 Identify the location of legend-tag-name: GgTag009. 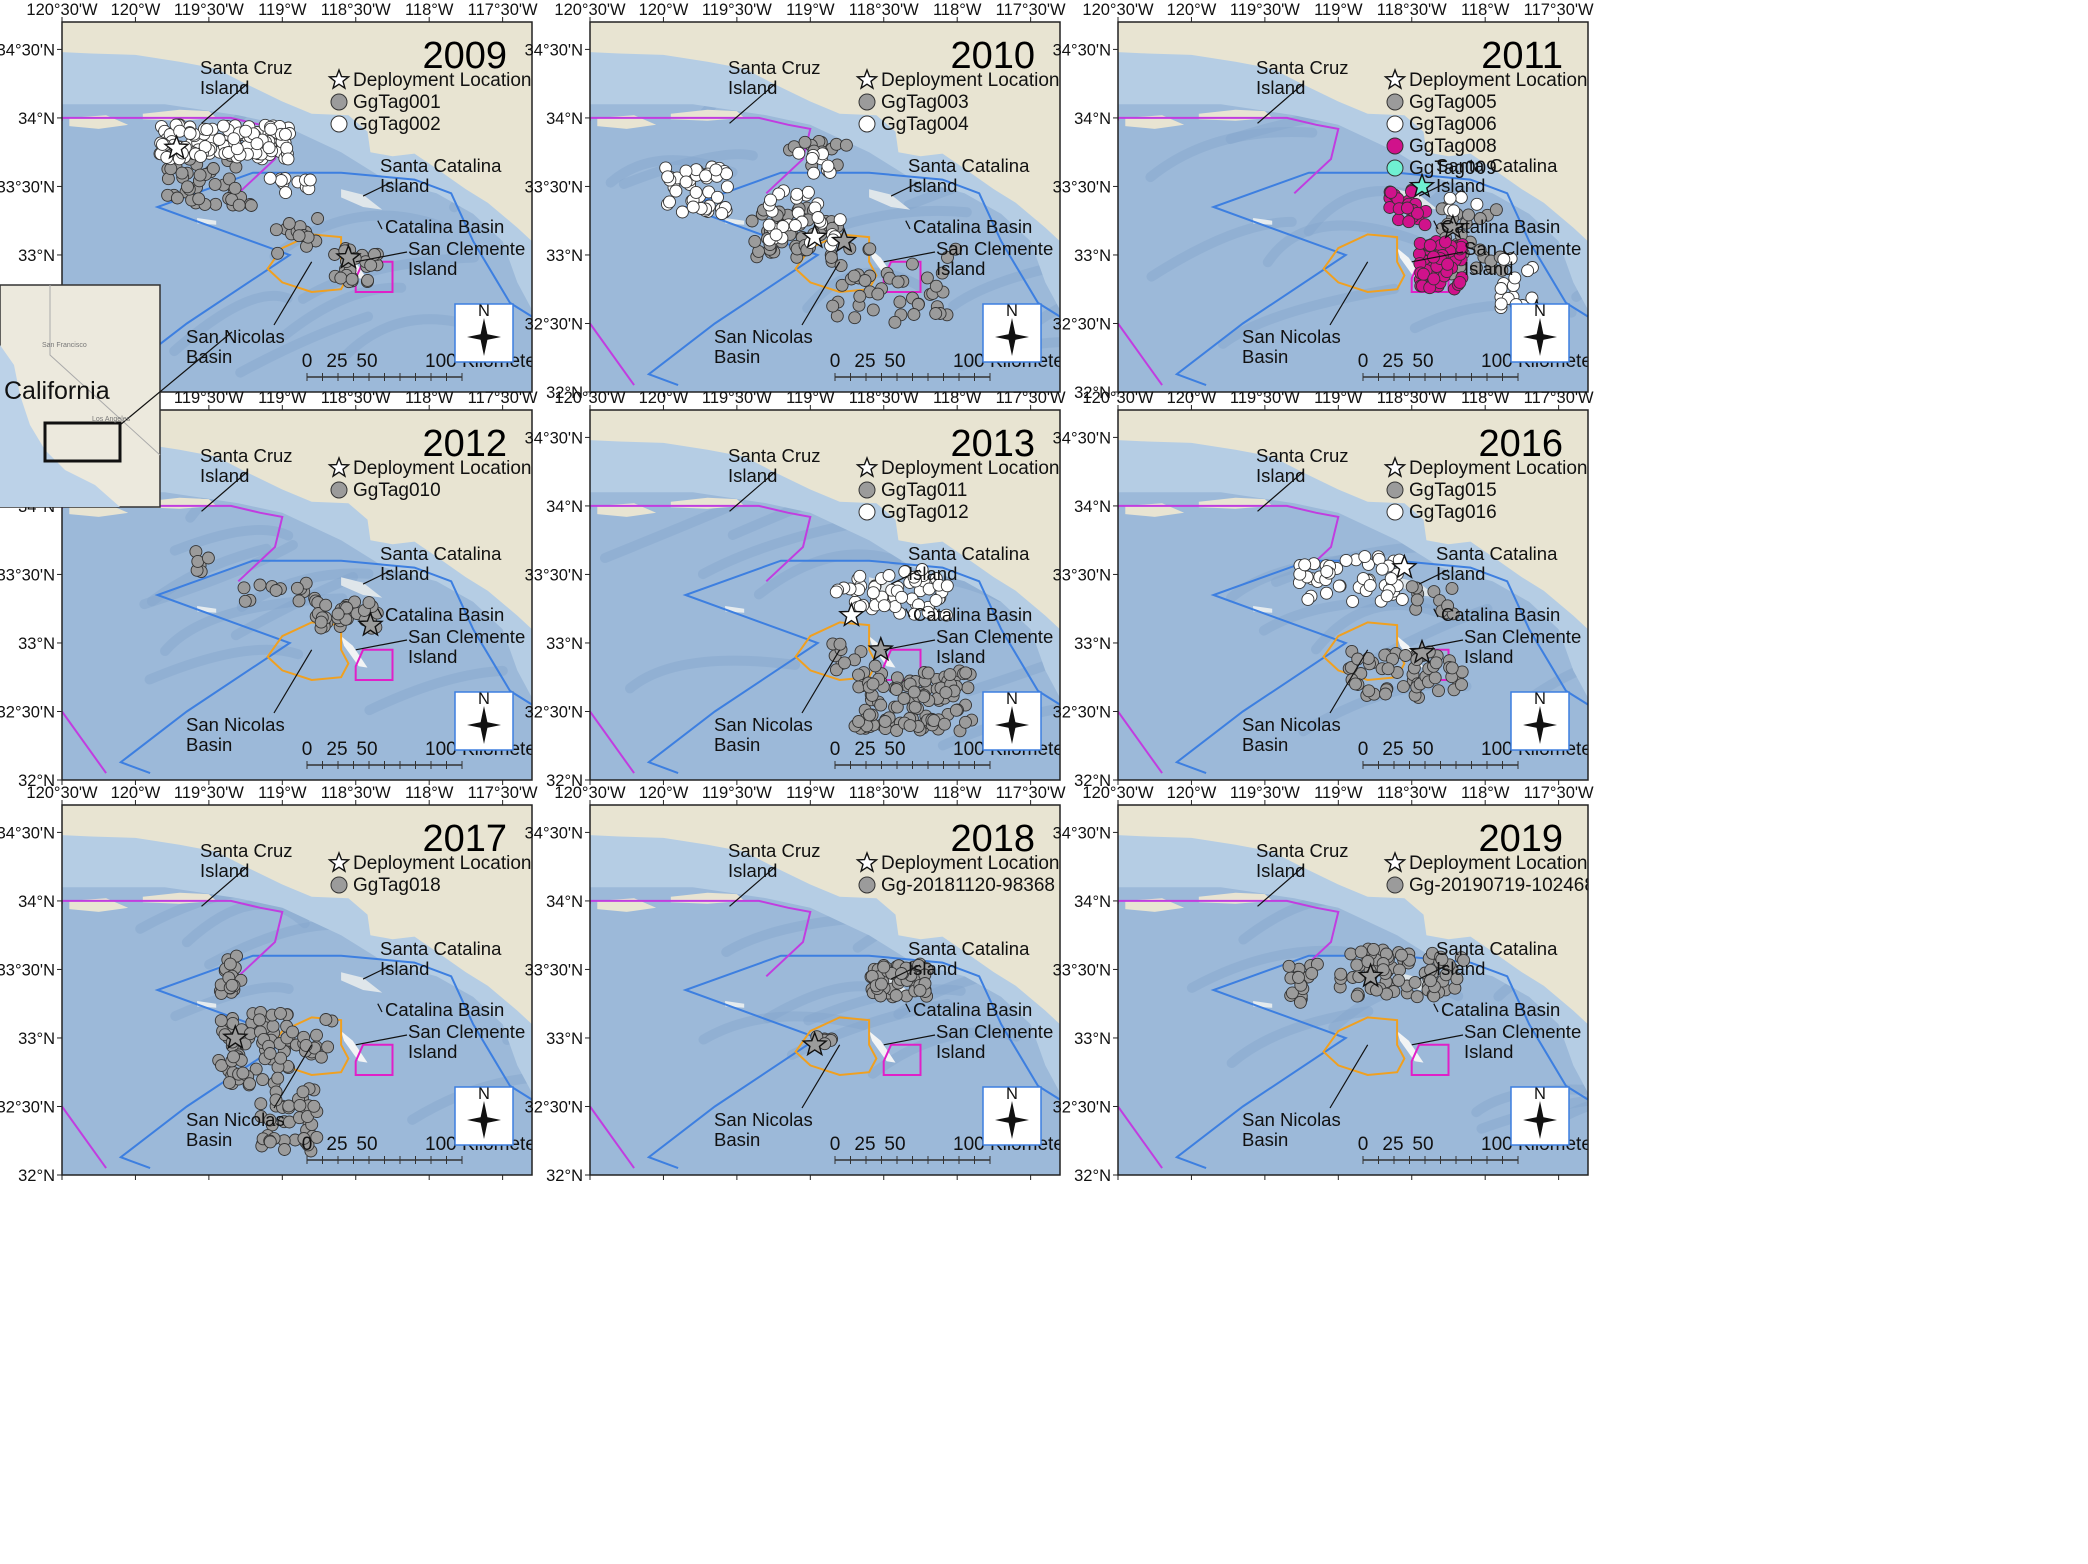
(1453, 168).